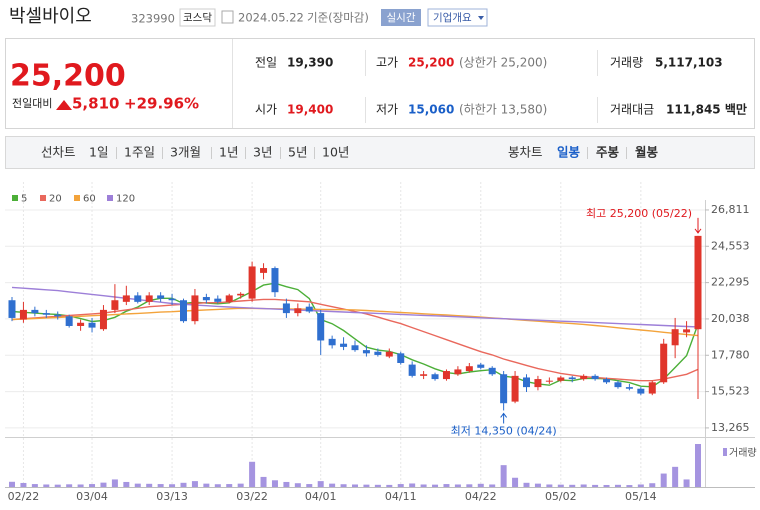  Describe the element at coordinates (569, 152) in the screenshot. I see `candle-tab: 일봉` at that location.